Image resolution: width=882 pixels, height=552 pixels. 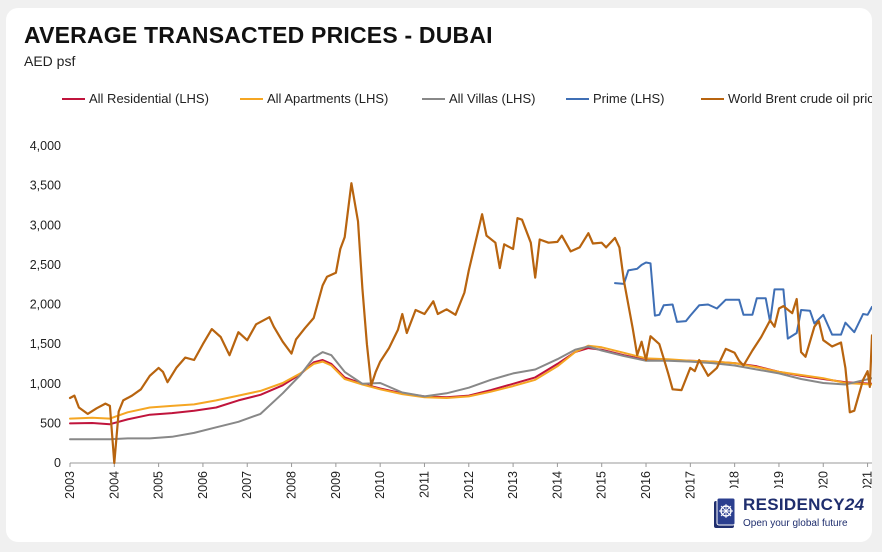 I want to click on x-tick-label: 2005, so click(x=159, y=485).